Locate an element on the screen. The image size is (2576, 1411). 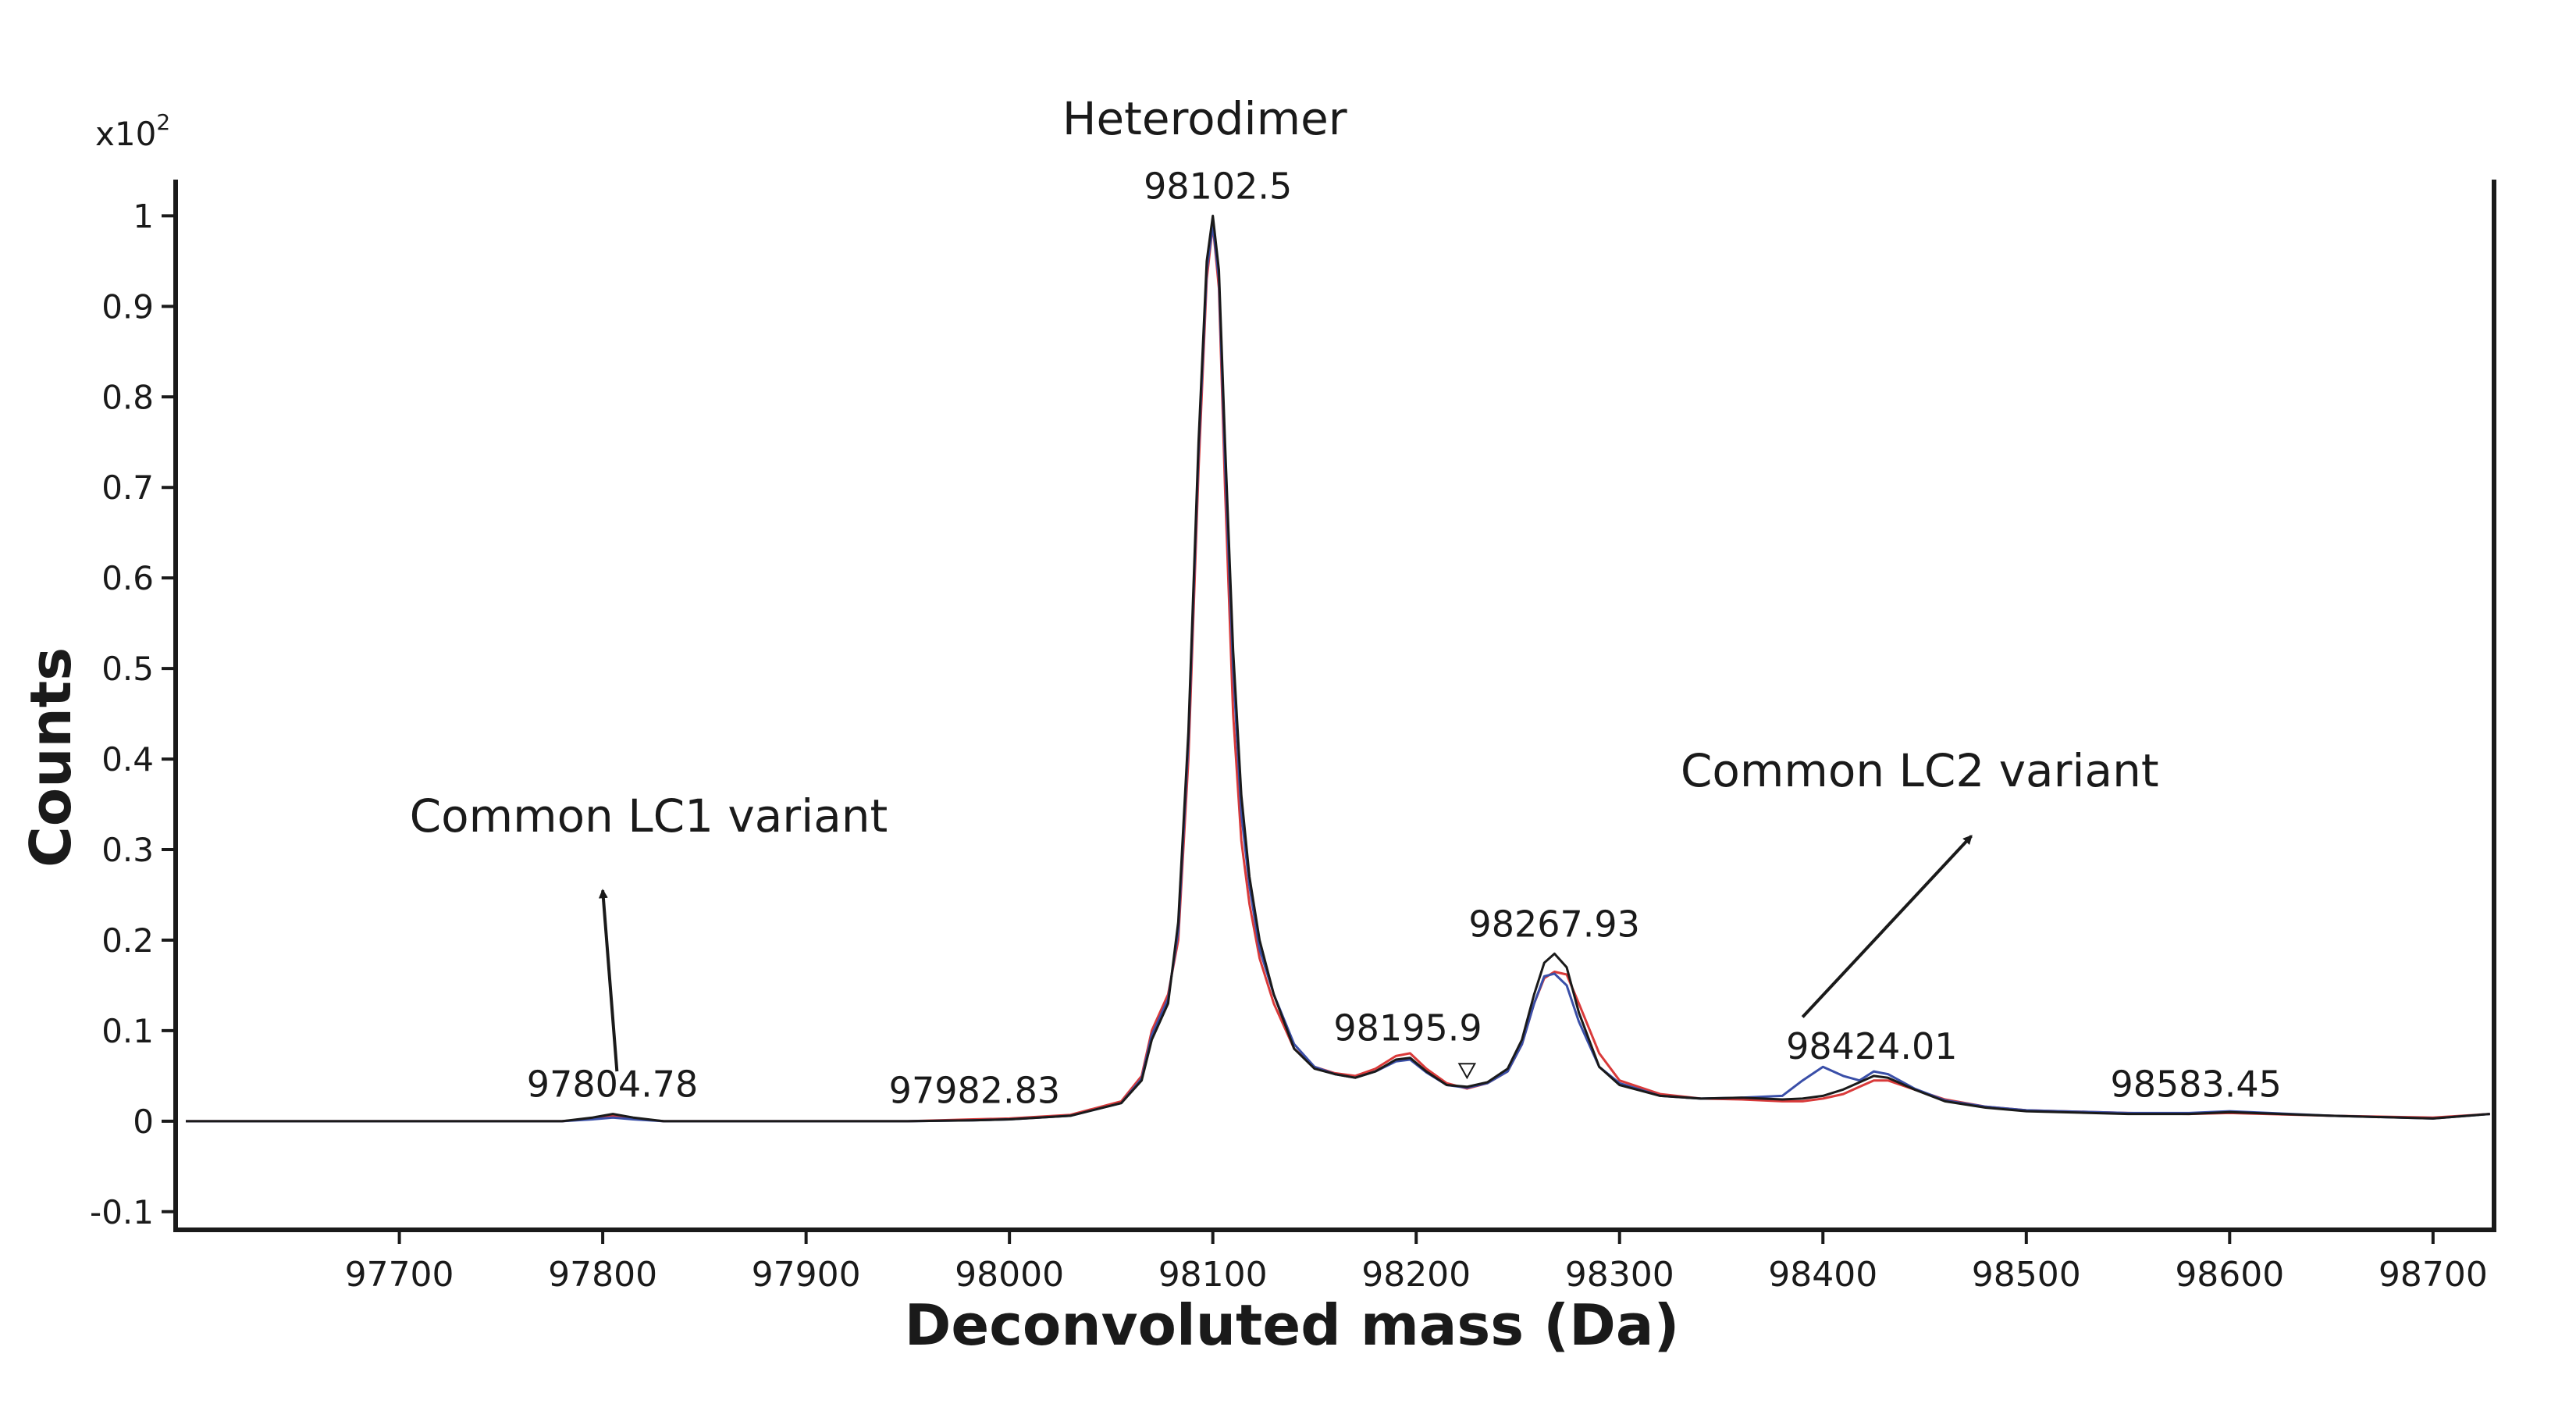
x-tick-label: 98400 is located at coordinates (1822, 1275).